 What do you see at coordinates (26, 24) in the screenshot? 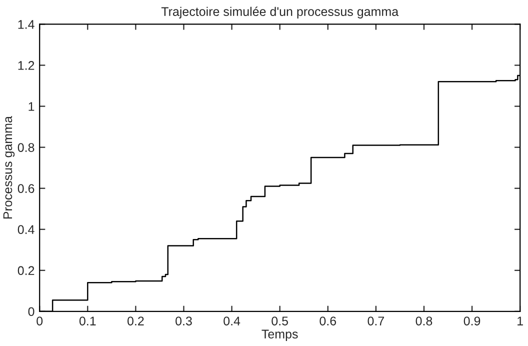
I see `y-tick-label: 1.4` at bounding box center [26, 24].